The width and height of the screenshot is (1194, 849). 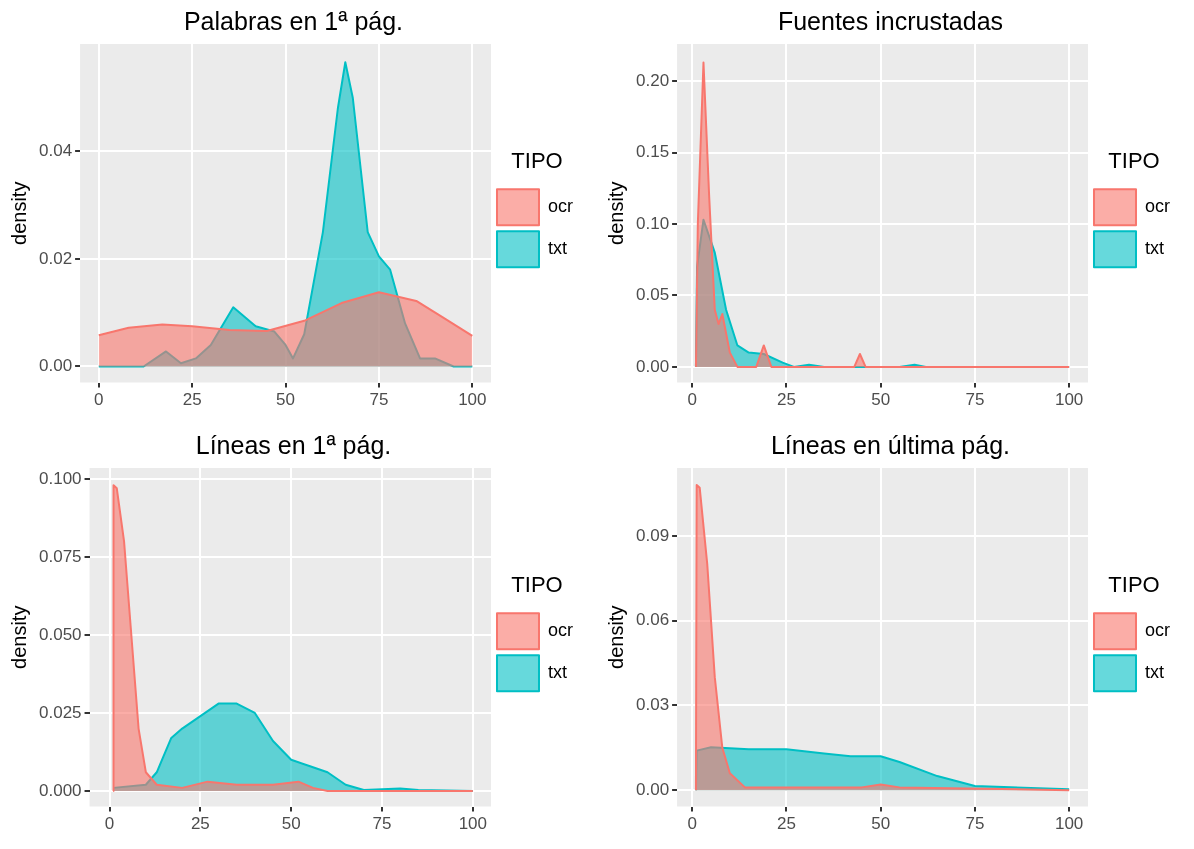 I want to click on chart-title: Líneas en última pág., so click(x=890, y=444).